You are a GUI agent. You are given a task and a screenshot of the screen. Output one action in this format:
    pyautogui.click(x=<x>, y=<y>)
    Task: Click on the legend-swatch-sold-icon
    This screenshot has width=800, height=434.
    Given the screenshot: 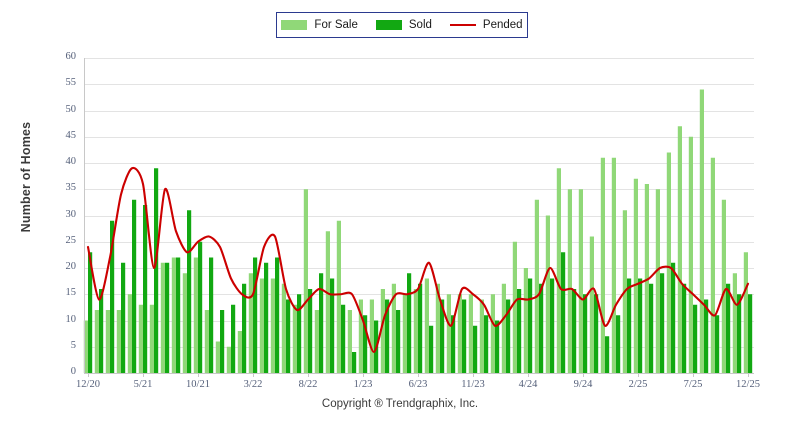 What is the action you would take?
    pyautogui.click(x=388, y=25)
    